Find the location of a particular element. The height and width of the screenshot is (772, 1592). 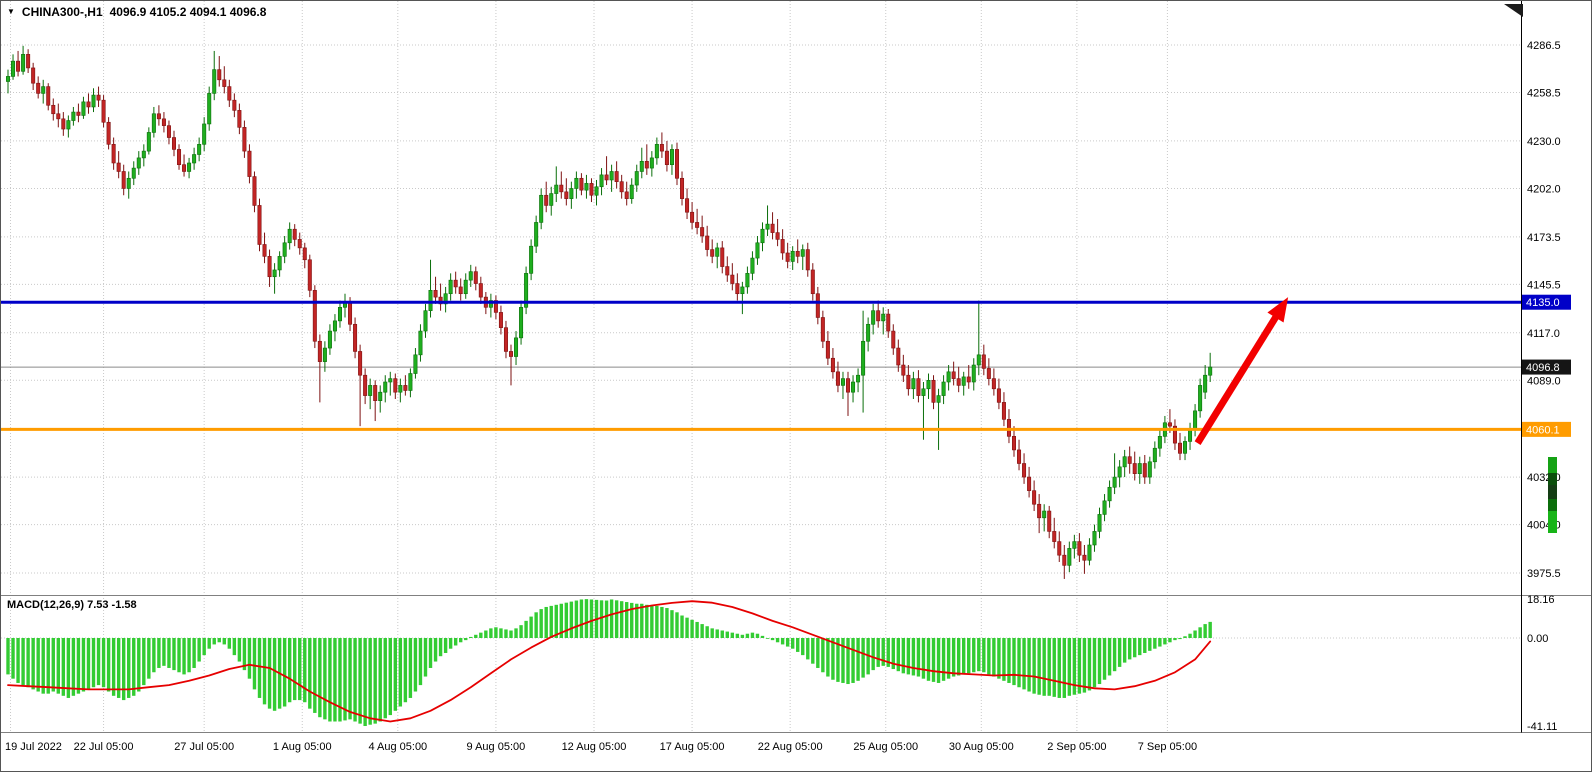

svg-text: 18.16 is located at coordinates (1541, 600).